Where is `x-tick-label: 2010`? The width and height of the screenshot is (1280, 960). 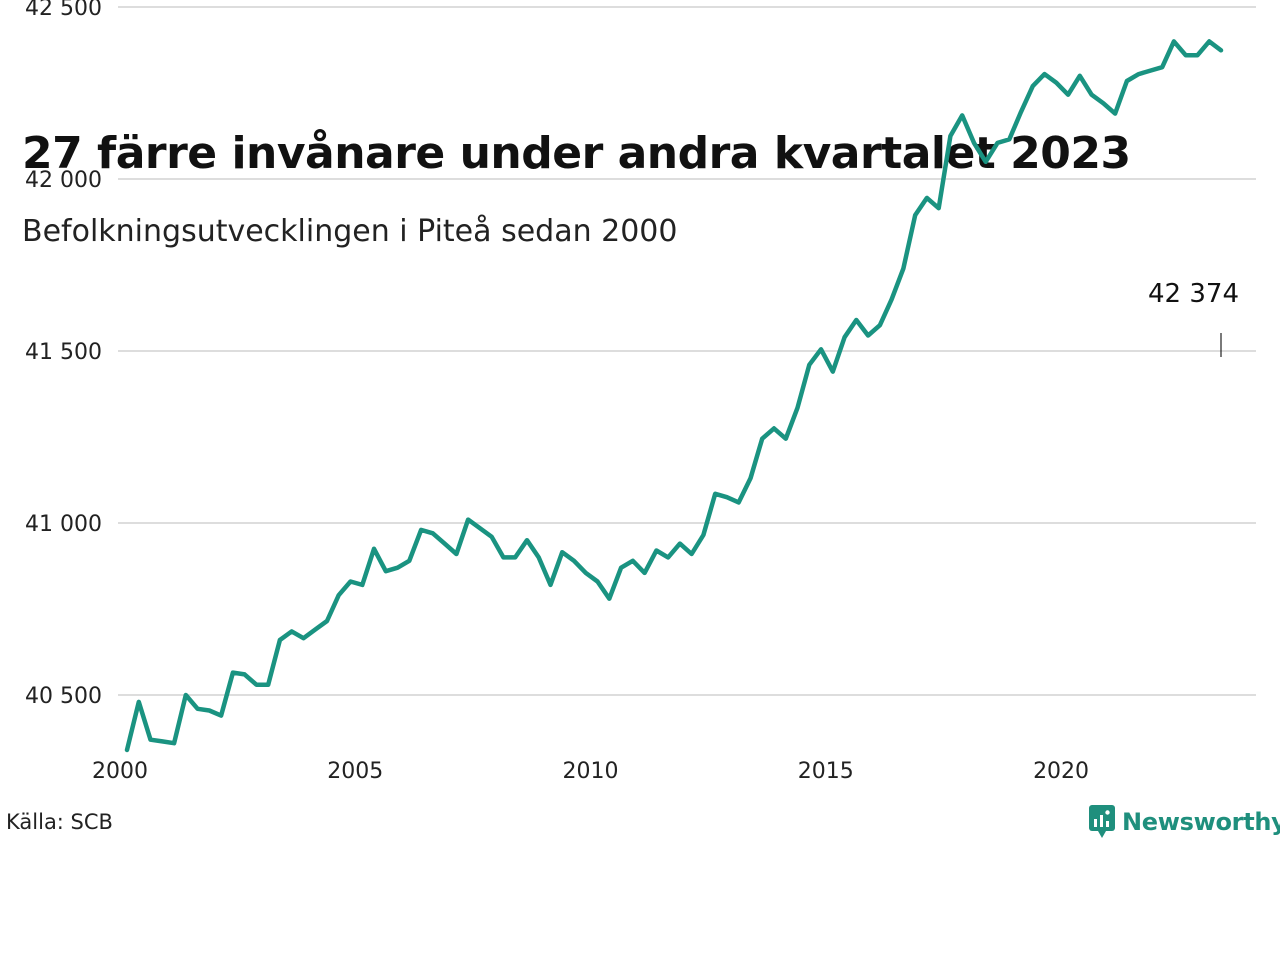 x-tick-label: 2010 is located at coordinates (591, 771).